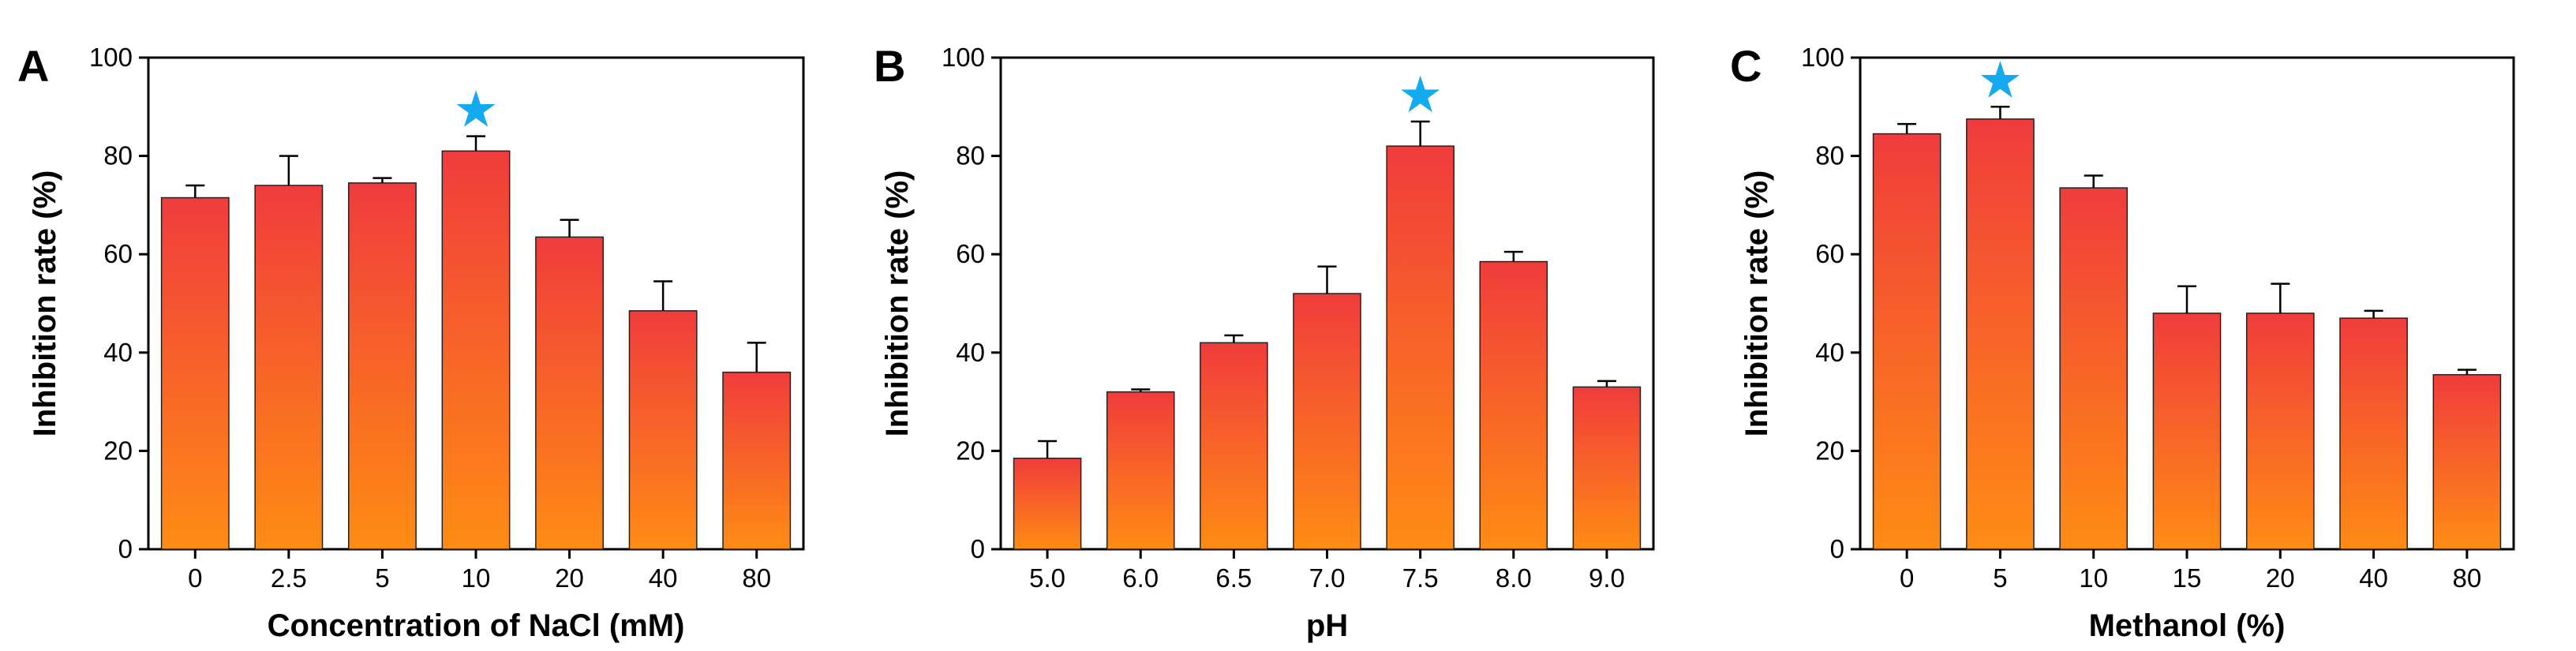  What do you see at coordinates (1756, 303) in the screenshot?
I see `panel-c-y-axis-title: Inhibition rate (%)` at bounding box center [1756, 303].